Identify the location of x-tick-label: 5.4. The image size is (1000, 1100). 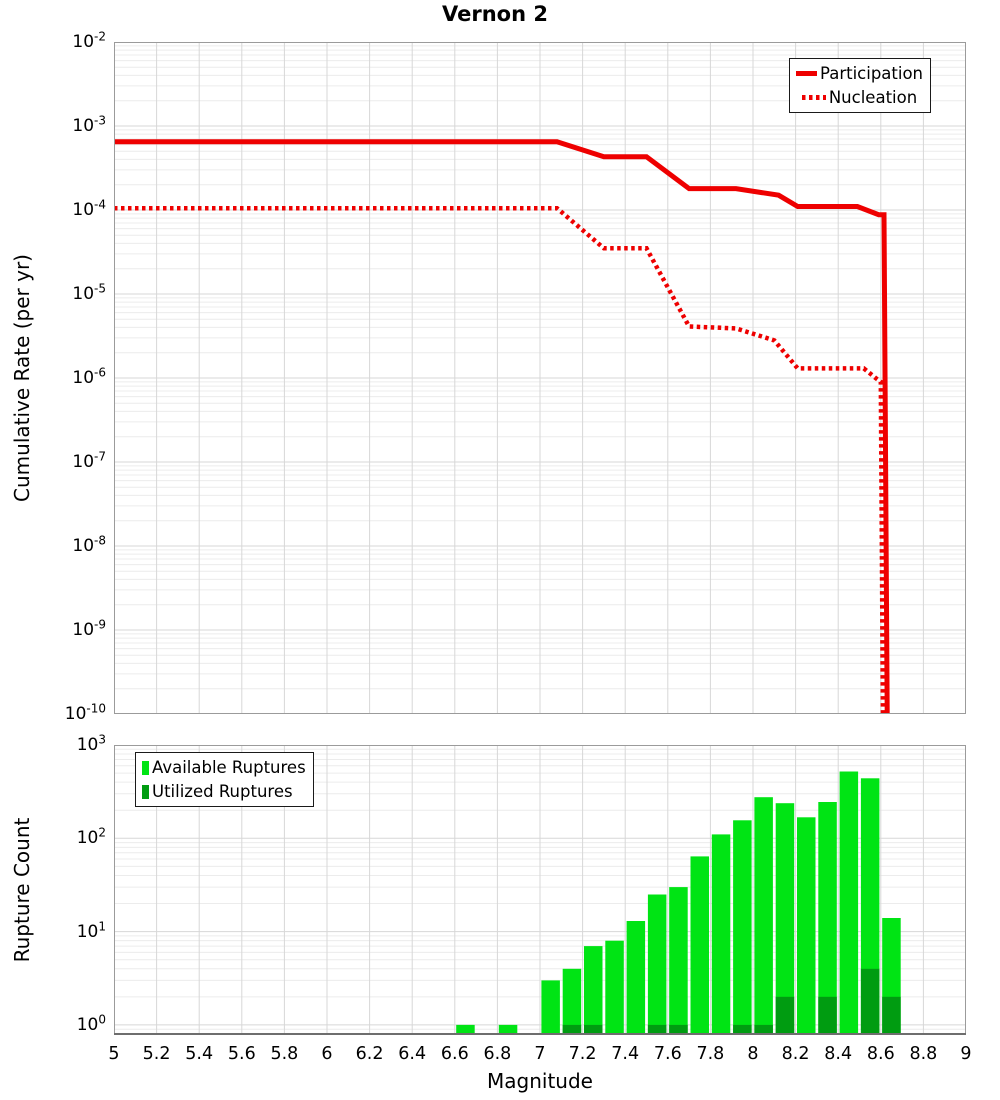
(199, 1054).